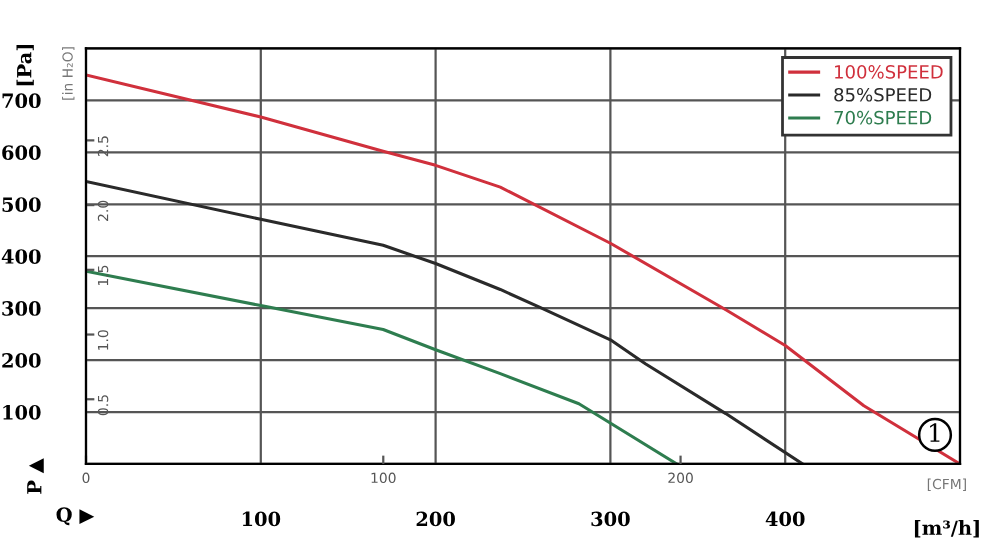 The image size is (1000, 554). I want to click on y-tick-label: 500, so click(21, 204).